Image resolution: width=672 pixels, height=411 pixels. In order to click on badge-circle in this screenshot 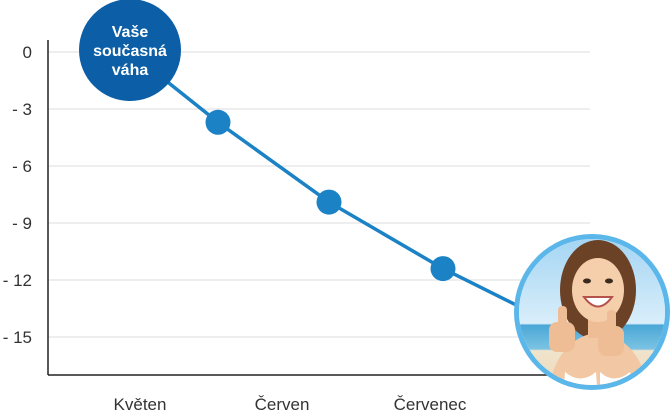, I will do `click(130, 50)`.